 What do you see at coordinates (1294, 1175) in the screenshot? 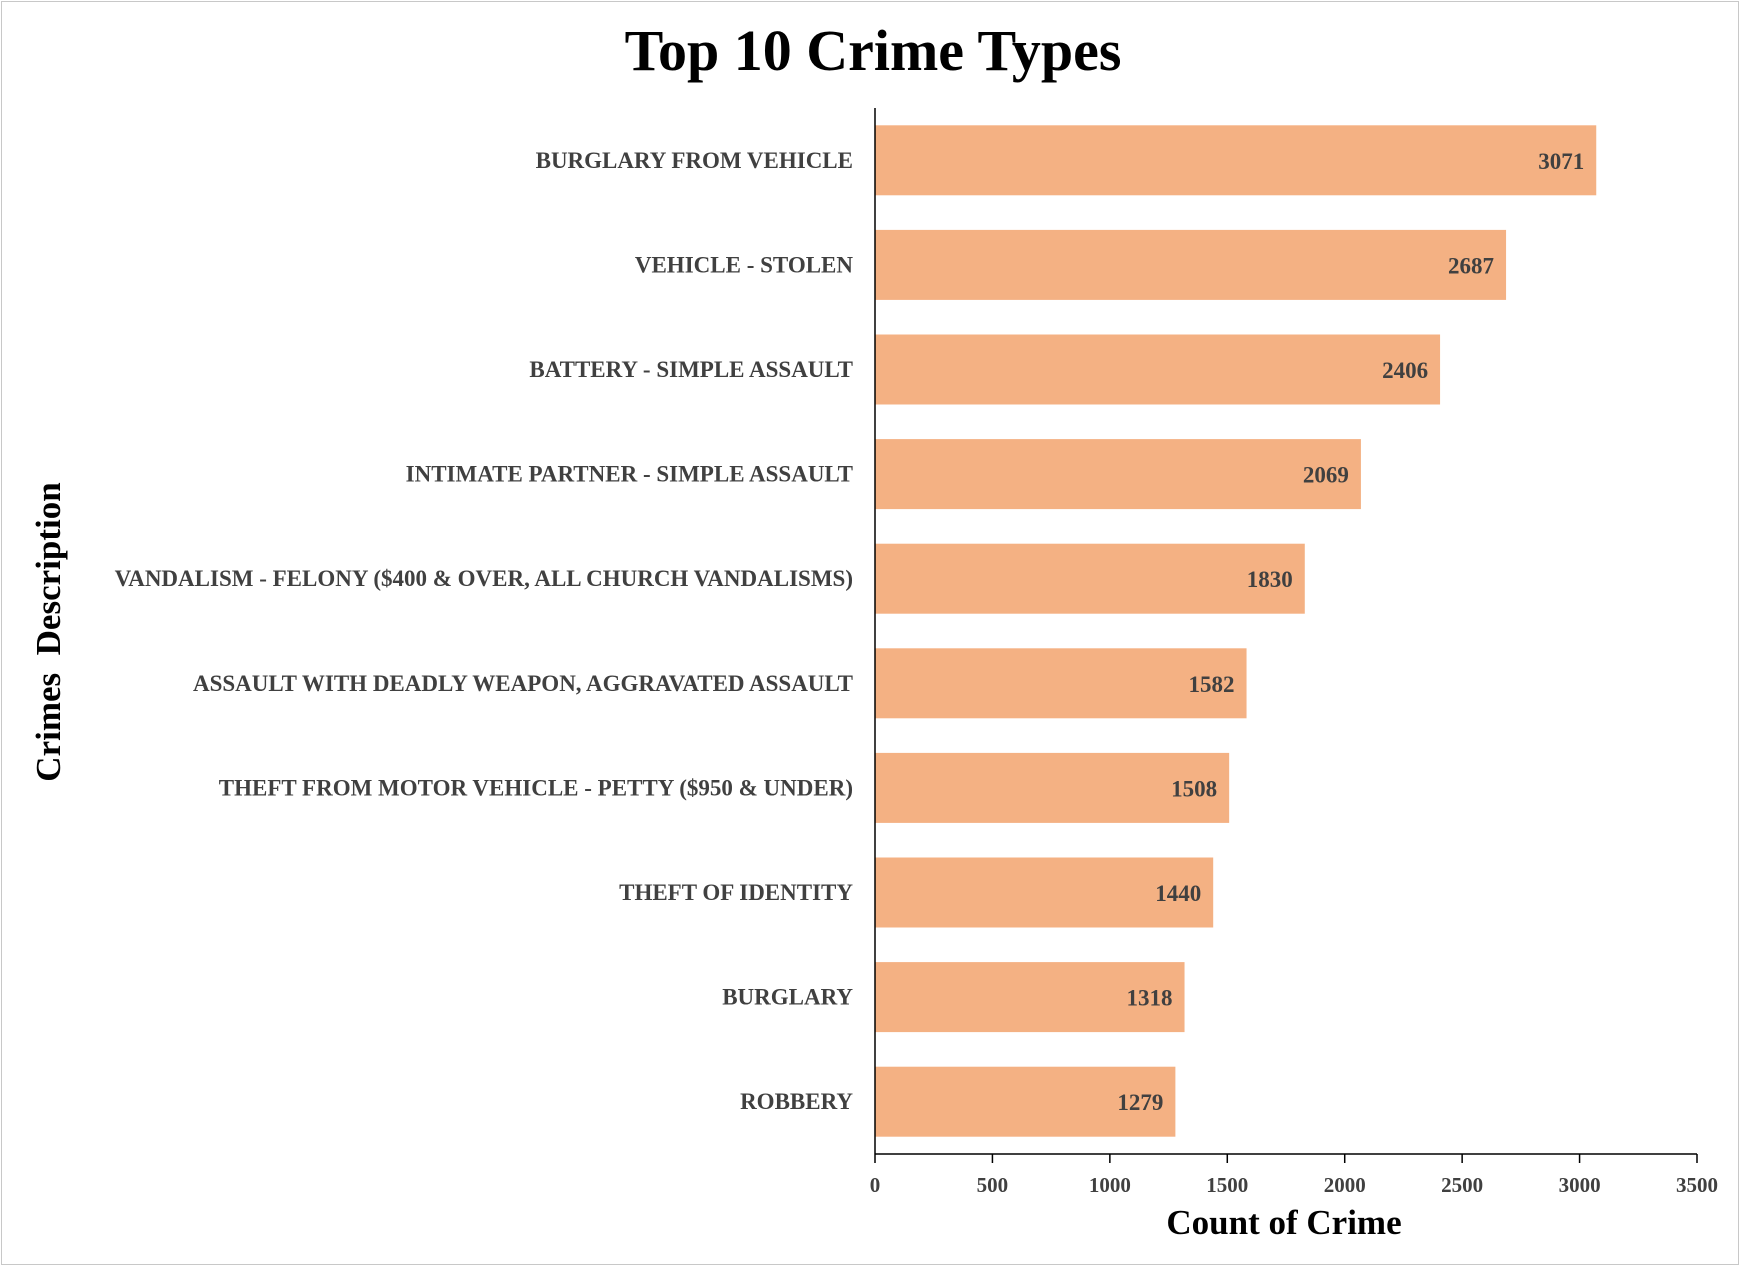
I see `x-tick-group: 0 500 1000 1500 2000 2500 3000 3500` at bounding box center [1294, 1175].